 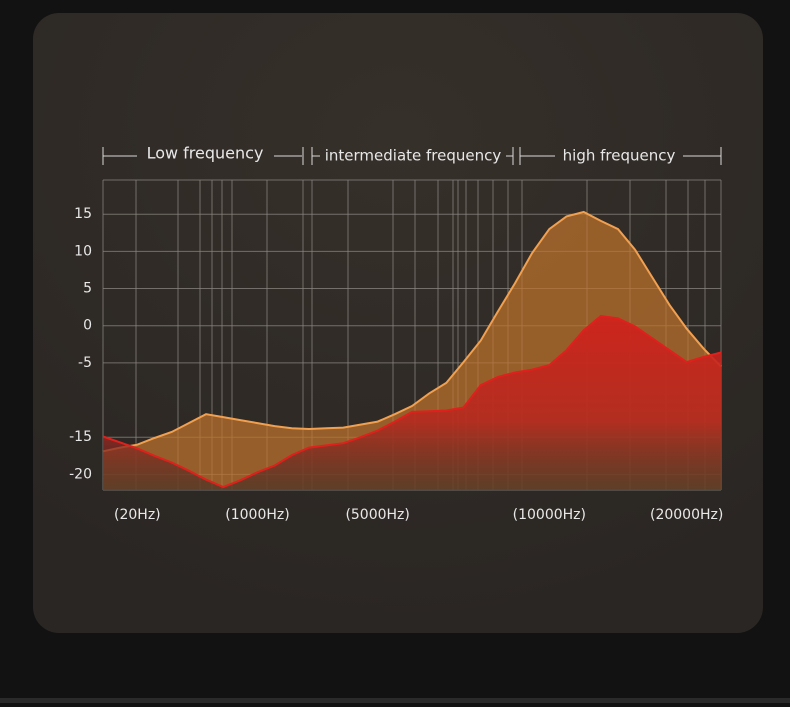 What do you see at coordinates (87, 326) in the screenshot?
I see `y-tick-label: 0` at bounding box center [87, 326].